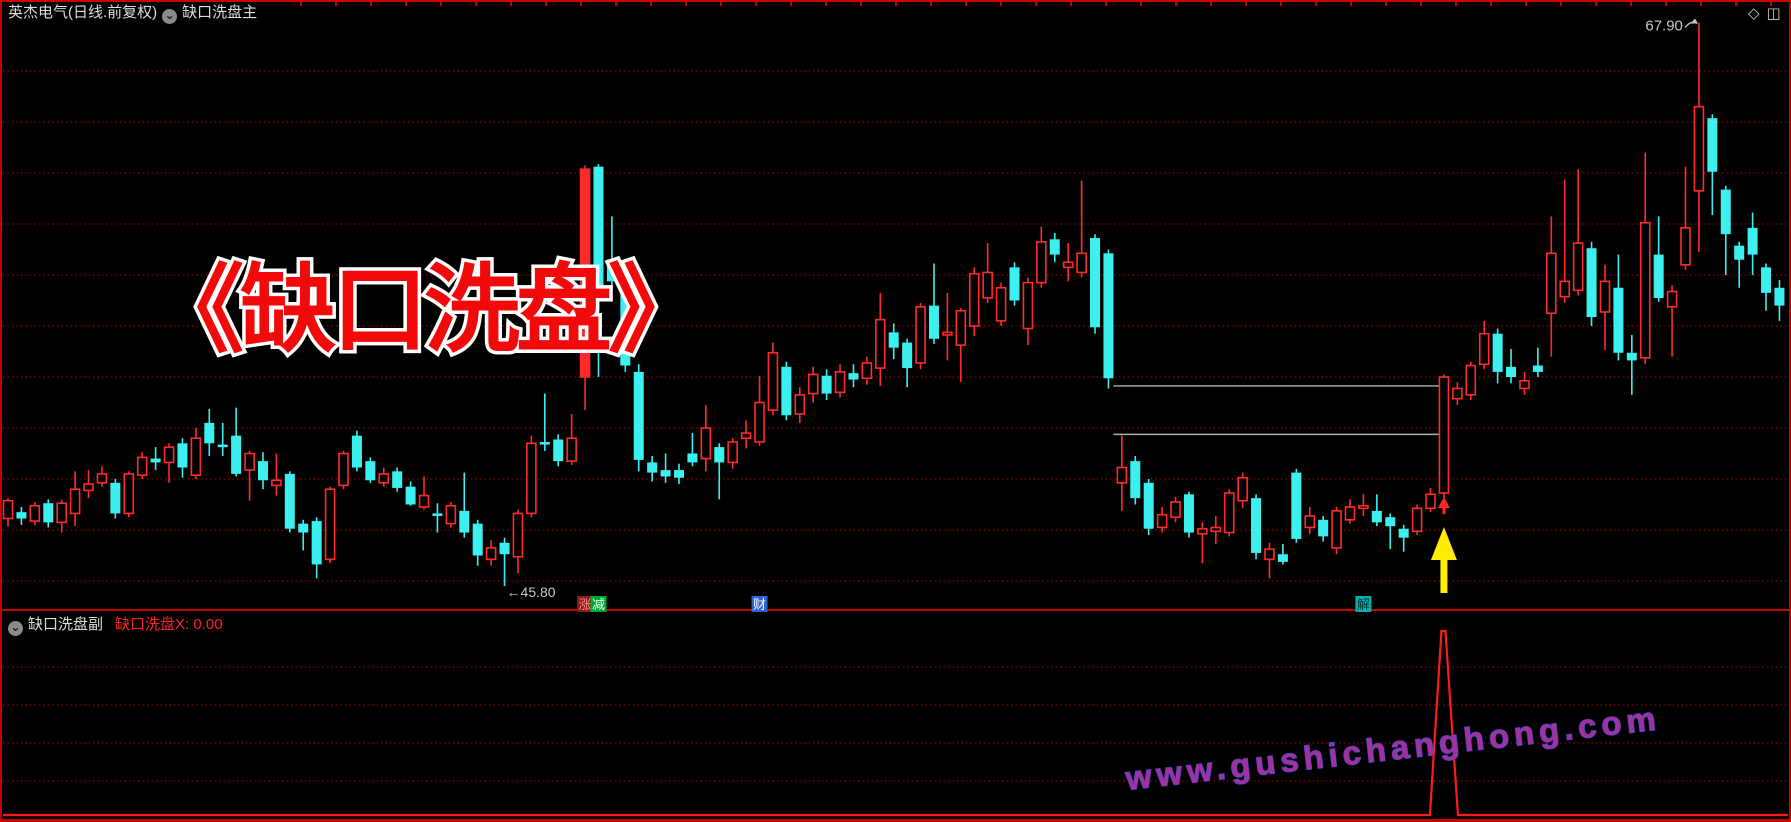  What do you see at coordinates (895, 820) in the screenshot?
I see `window-bottom-border` at bounding box center [895, 820].